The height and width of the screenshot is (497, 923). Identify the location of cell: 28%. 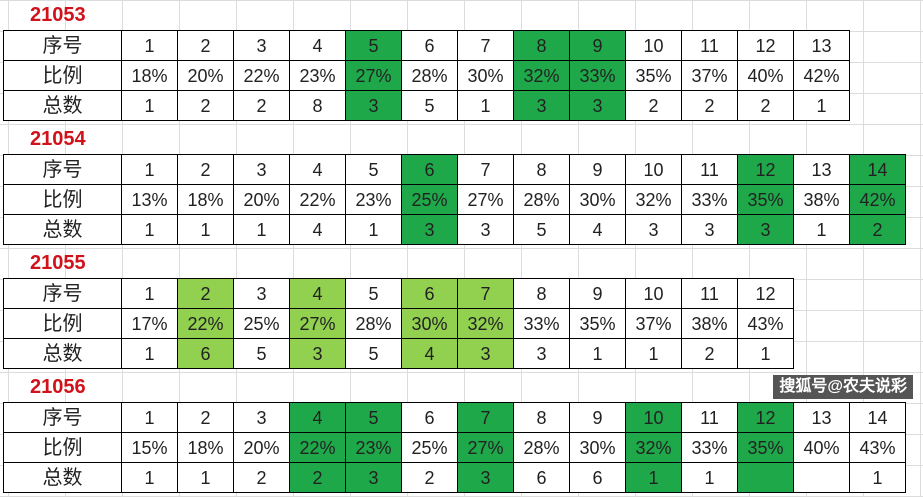
(429, 75).